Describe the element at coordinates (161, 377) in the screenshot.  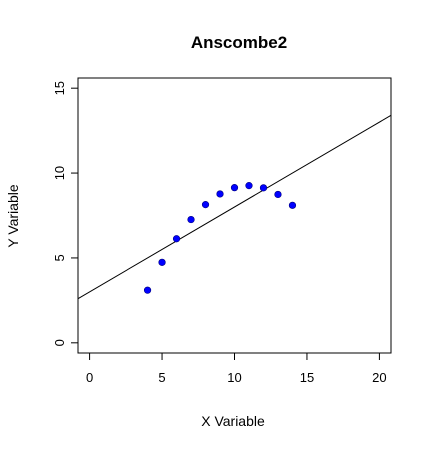
I see `x-tick-label: 5` at that location.